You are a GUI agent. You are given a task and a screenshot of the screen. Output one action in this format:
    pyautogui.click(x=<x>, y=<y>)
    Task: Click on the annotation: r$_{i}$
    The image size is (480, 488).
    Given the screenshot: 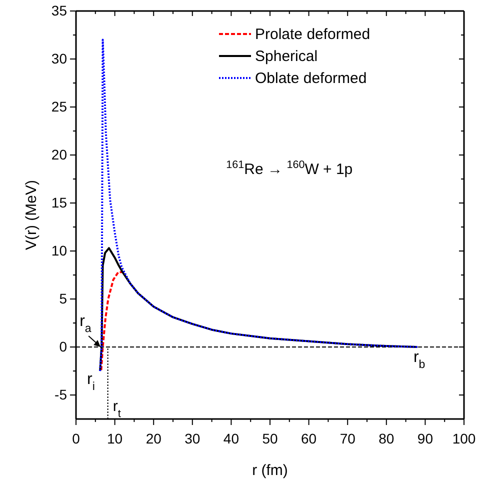 What is the action you would take?
    pyautogui.click(x=91, y=382)
    